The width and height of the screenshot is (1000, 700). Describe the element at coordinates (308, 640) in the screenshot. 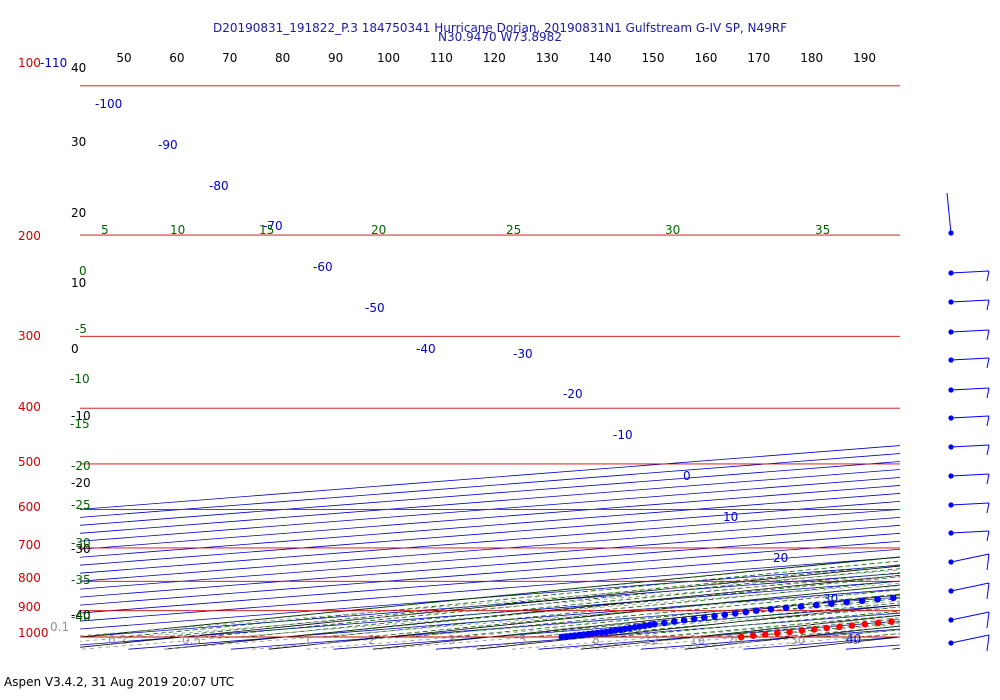

I see `mixing-ratio-label: 1` at that location.